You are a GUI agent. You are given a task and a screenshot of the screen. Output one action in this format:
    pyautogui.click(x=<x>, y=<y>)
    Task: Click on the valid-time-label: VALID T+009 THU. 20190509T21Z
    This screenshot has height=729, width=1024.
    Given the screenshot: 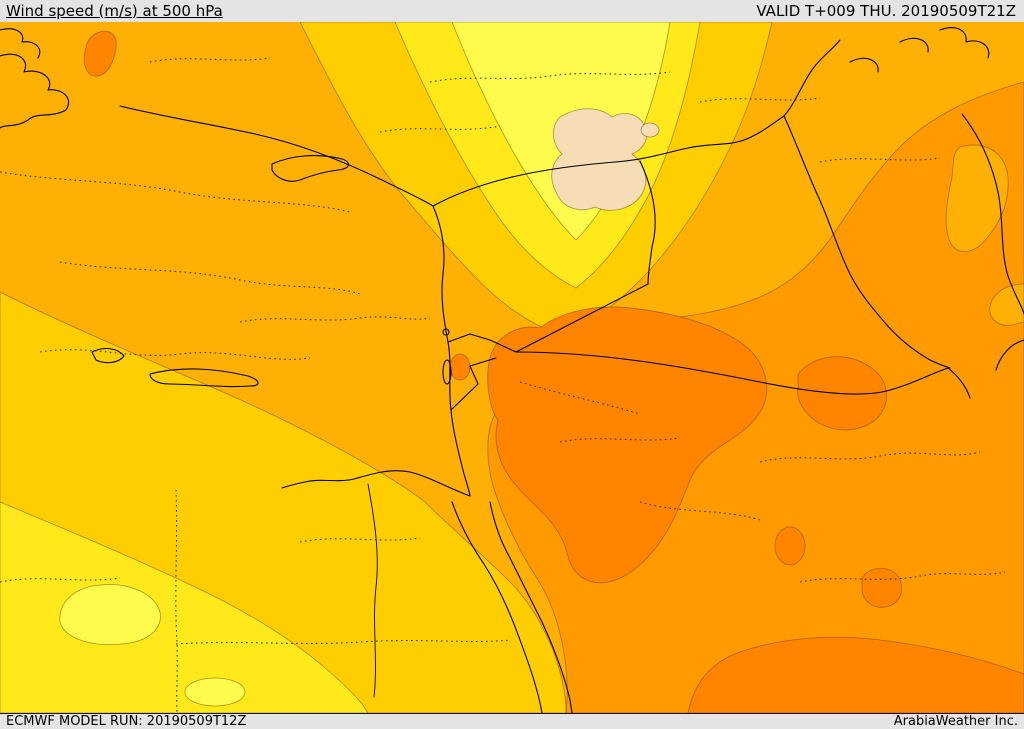 What is the action you would take?
    pyautogui.click(x=886, y=10)
    